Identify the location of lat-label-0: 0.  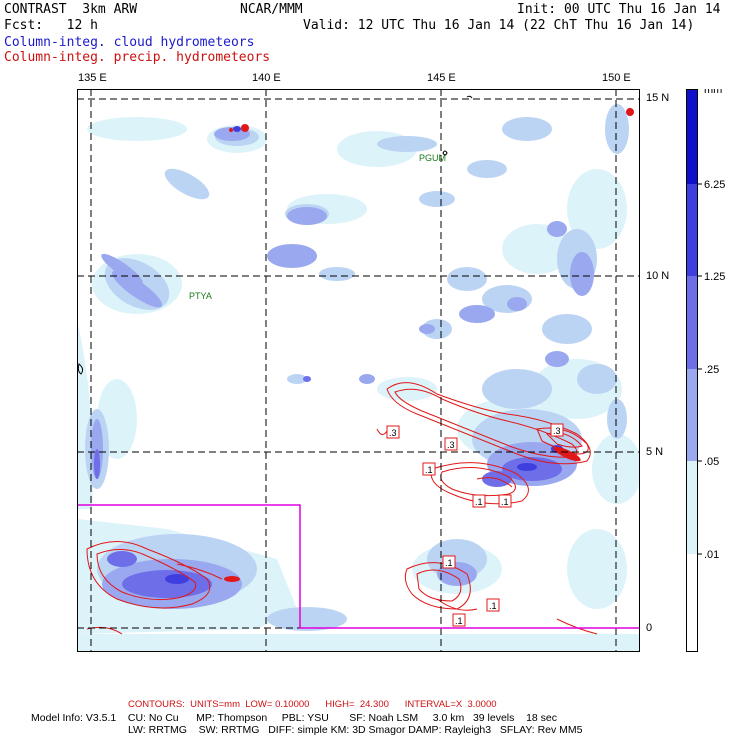
(649, 628).